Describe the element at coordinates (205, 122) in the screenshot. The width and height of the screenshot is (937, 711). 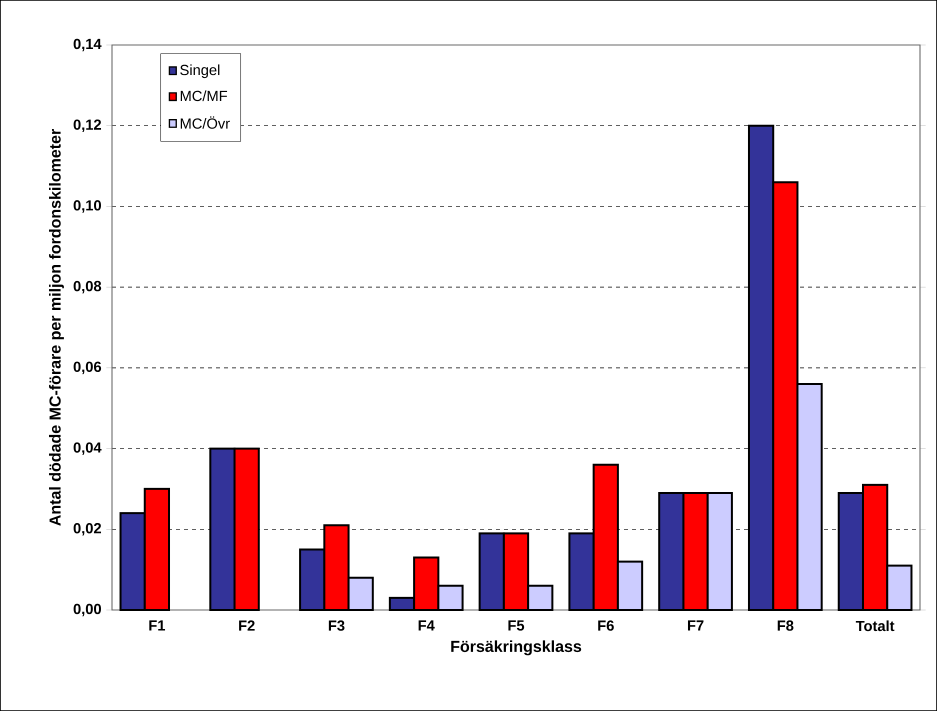
I see `legend-label: MC/Övr` at that location.